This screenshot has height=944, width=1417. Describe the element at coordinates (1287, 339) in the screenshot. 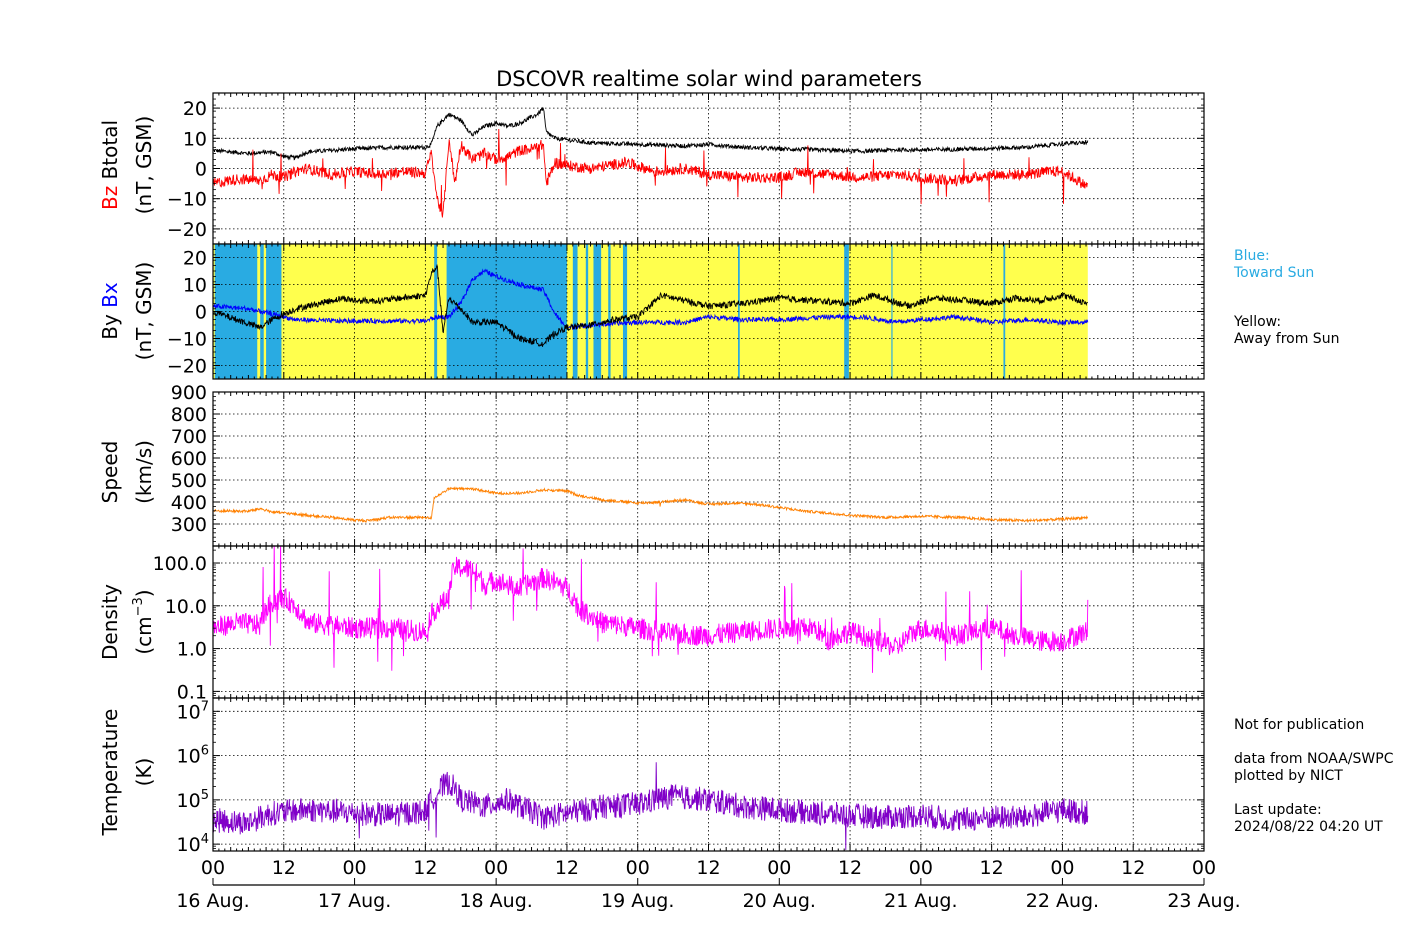

I see `sector-legend-yellow-text: Away from Sun` at that location.